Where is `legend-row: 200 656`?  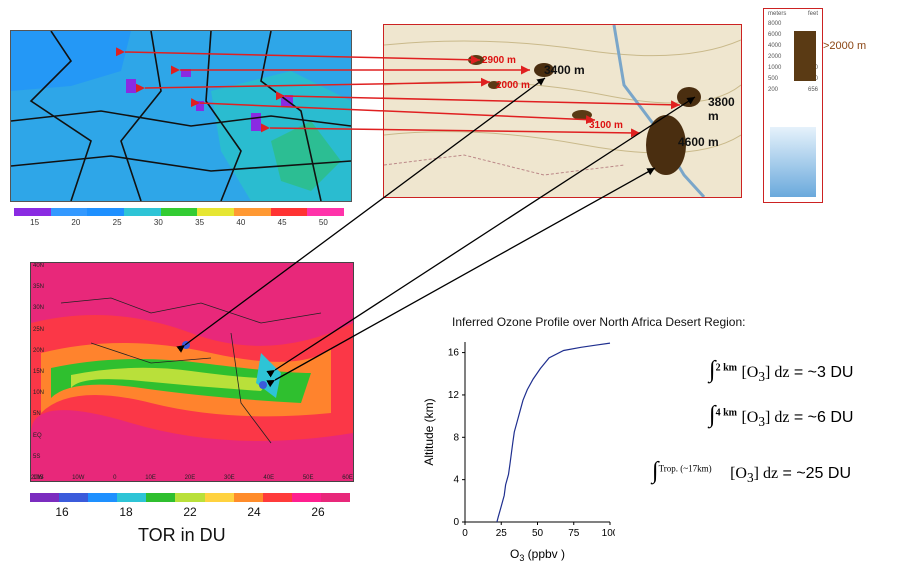
legend-row: 200 656 is located at coordinates (793, 90).